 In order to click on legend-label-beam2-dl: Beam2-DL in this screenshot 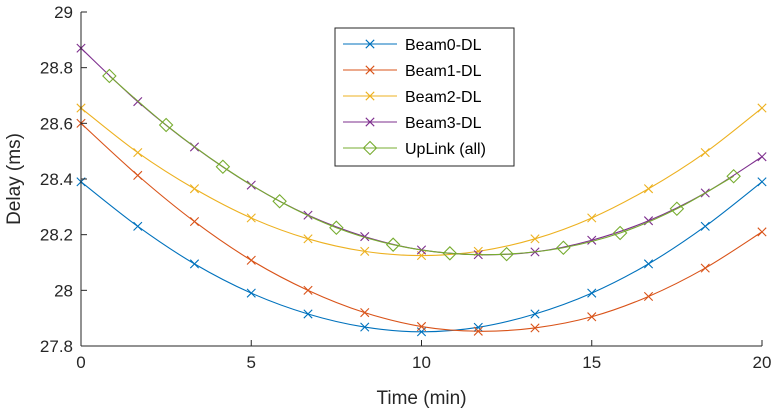, I will do `click(443, 97)`.